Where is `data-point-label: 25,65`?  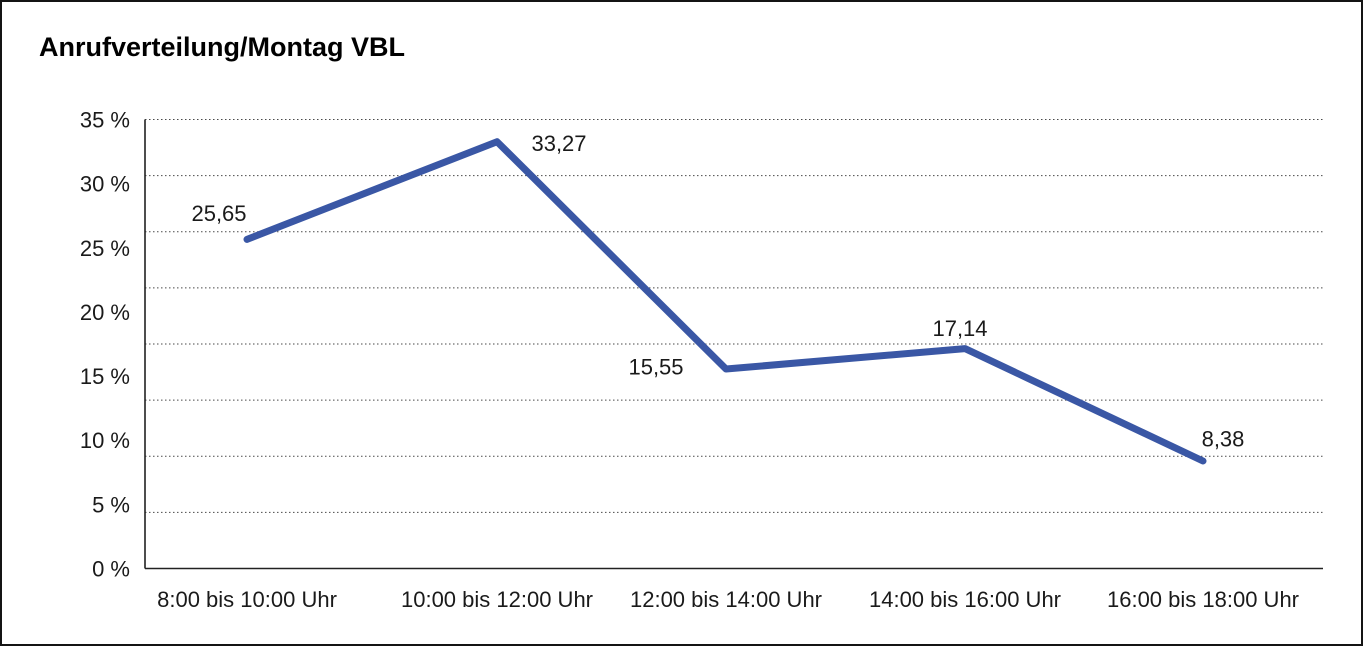
data-point-label: 25,65 is located at coordinates (218, 213).